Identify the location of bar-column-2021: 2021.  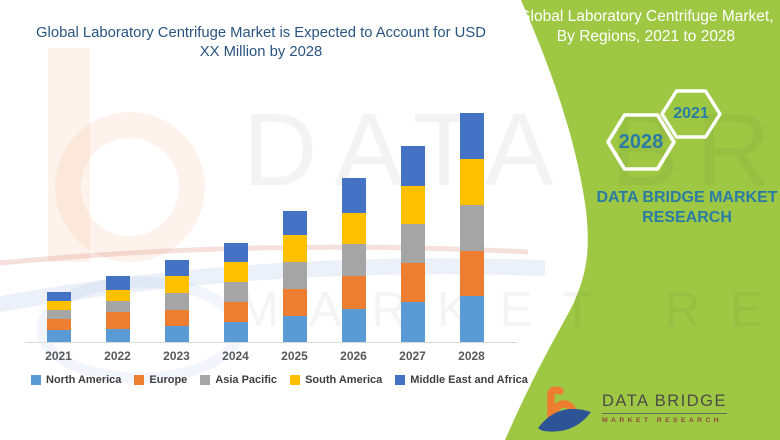
(58, 234).